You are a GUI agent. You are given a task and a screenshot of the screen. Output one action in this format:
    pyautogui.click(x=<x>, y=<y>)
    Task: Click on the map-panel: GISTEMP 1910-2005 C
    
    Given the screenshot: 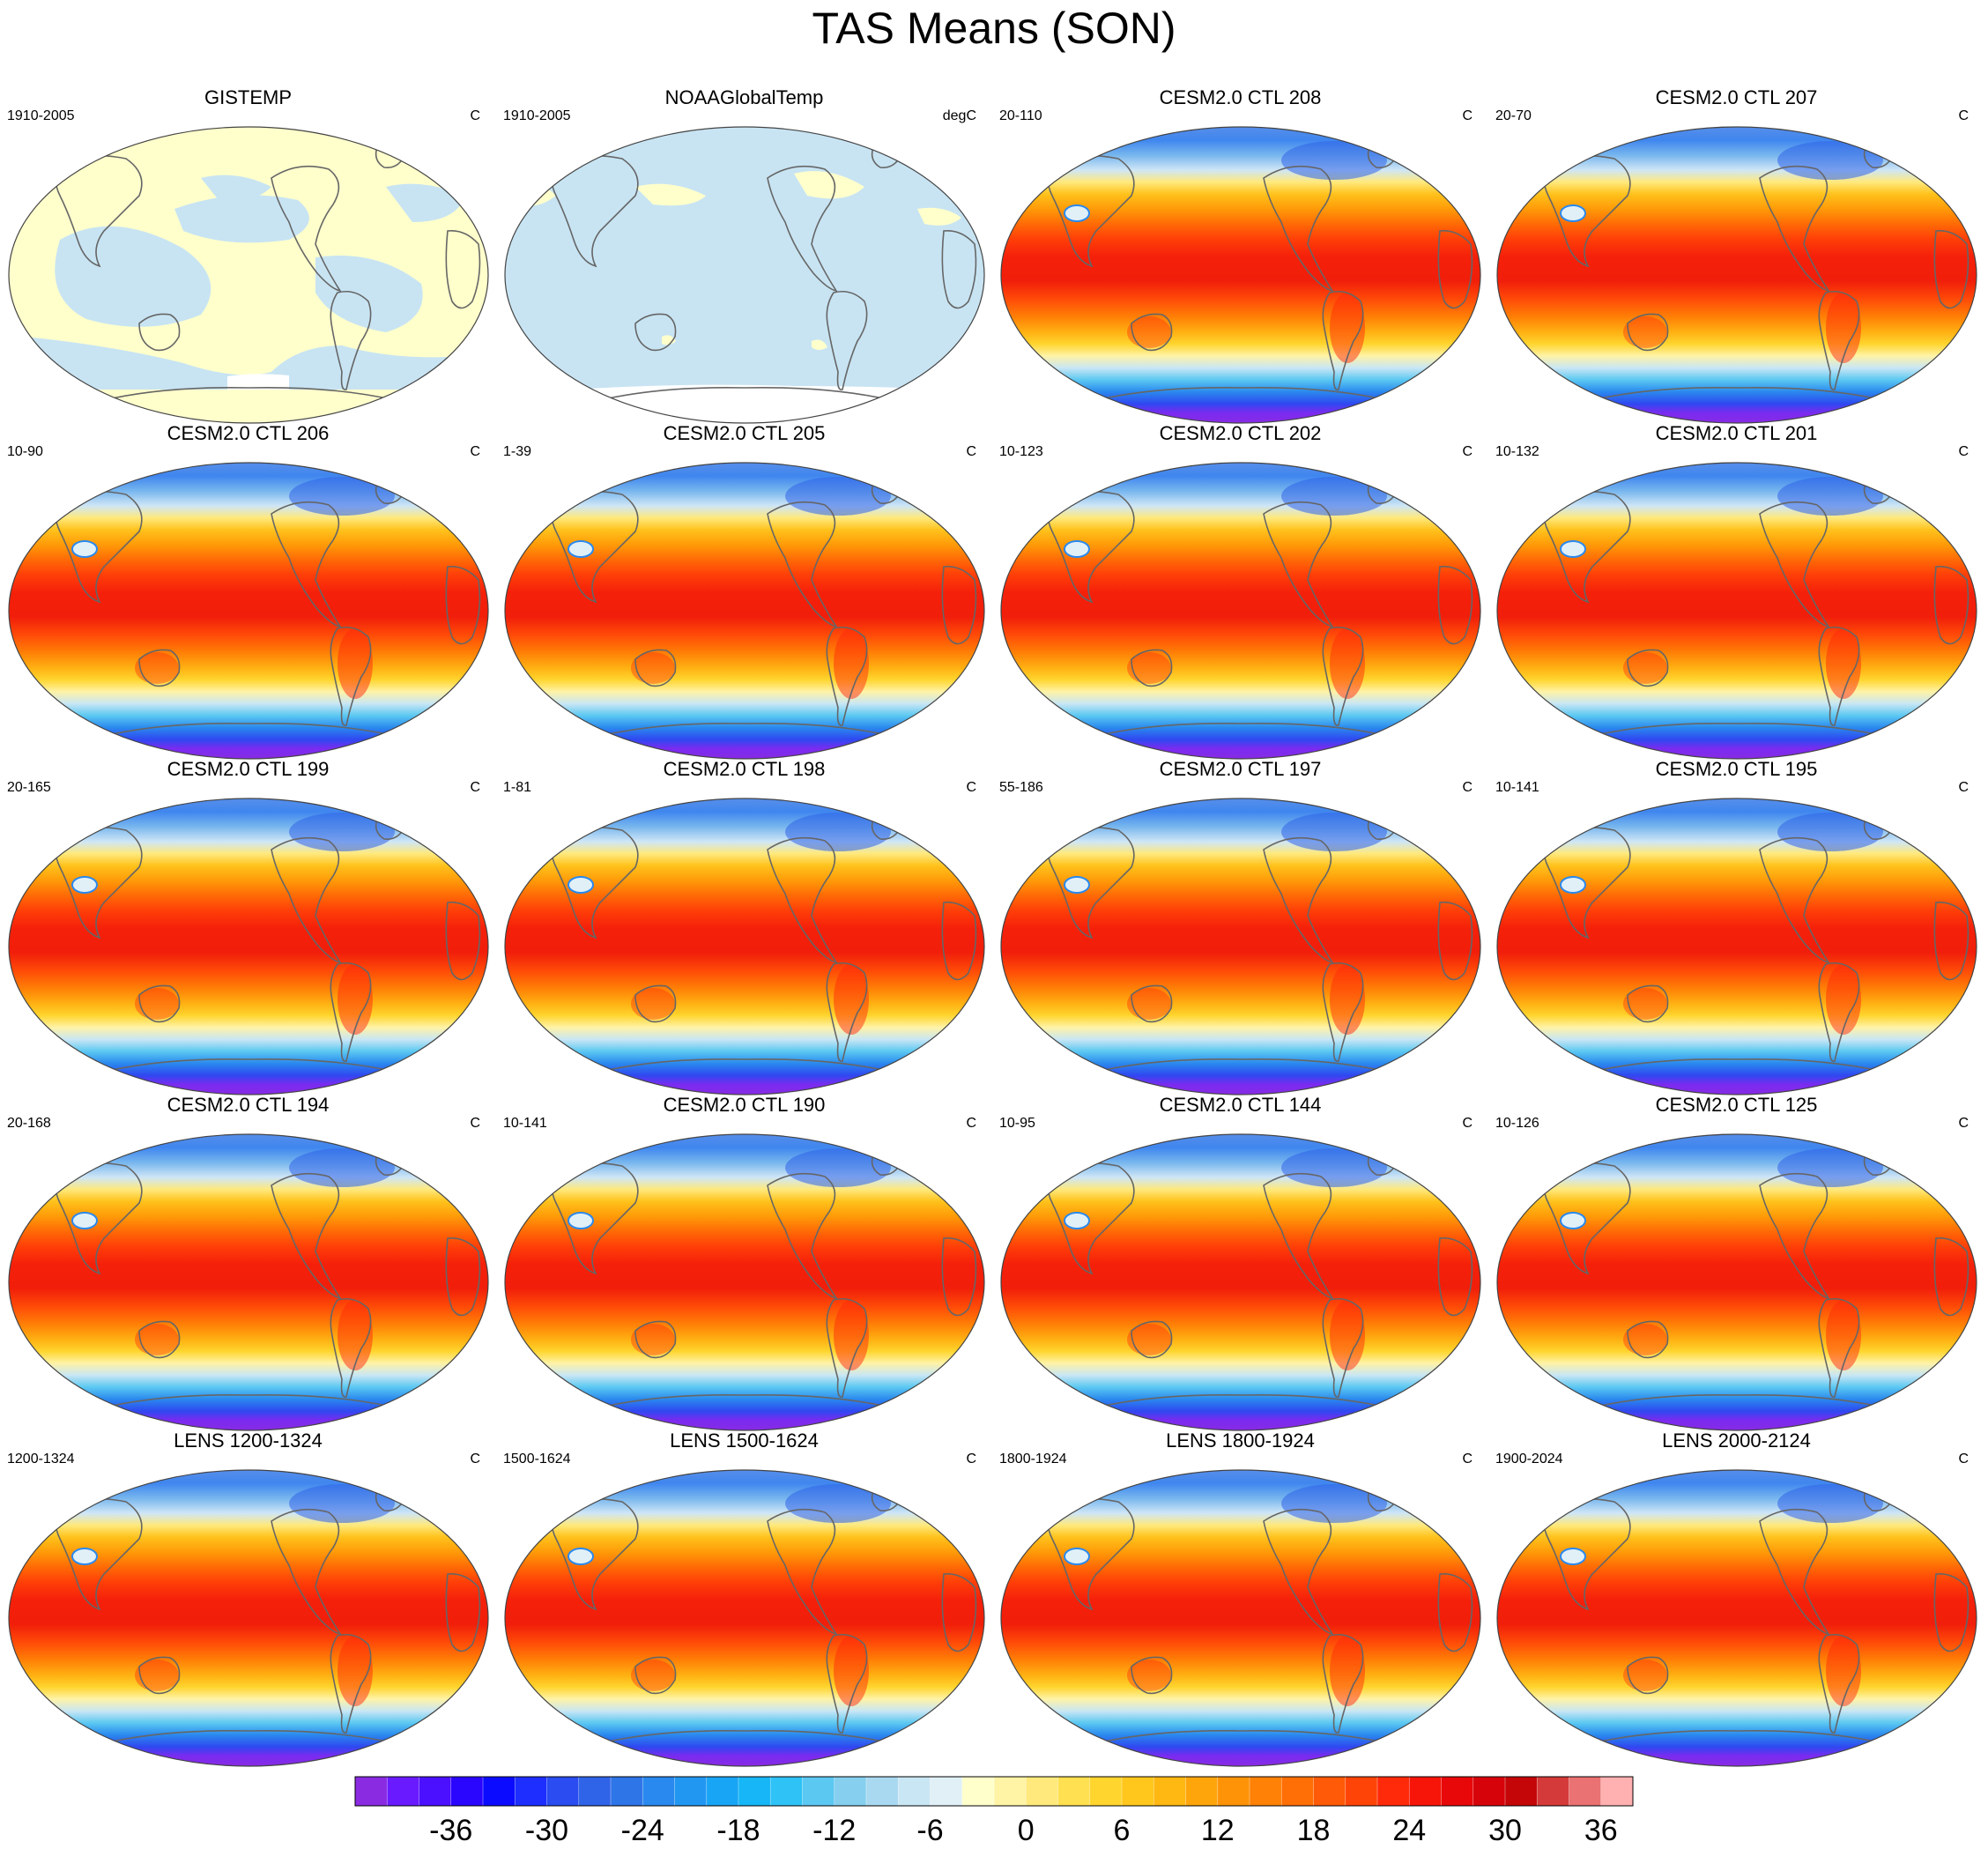 What is the action you would take?
    pyautogui.click(x=248, y=255)
    